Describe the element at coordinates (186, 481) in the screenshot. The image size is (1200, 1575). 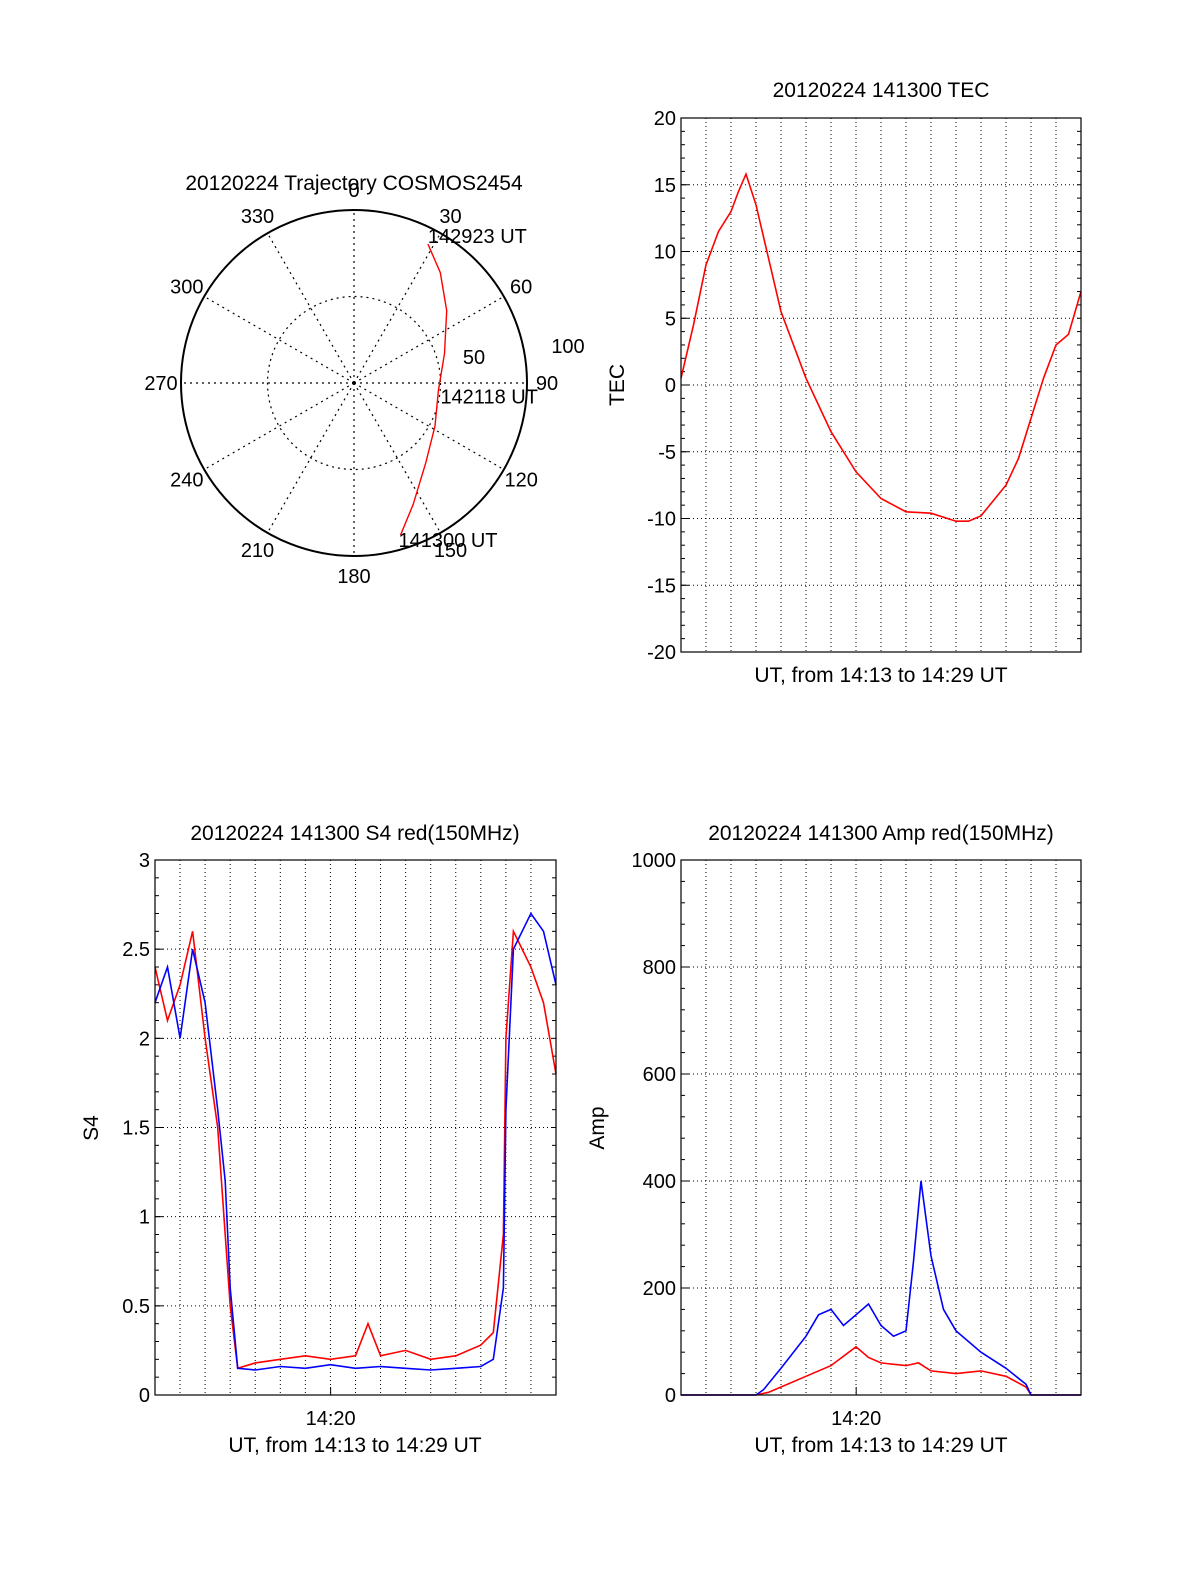
I see `polar-angle-label: 240` at that location.